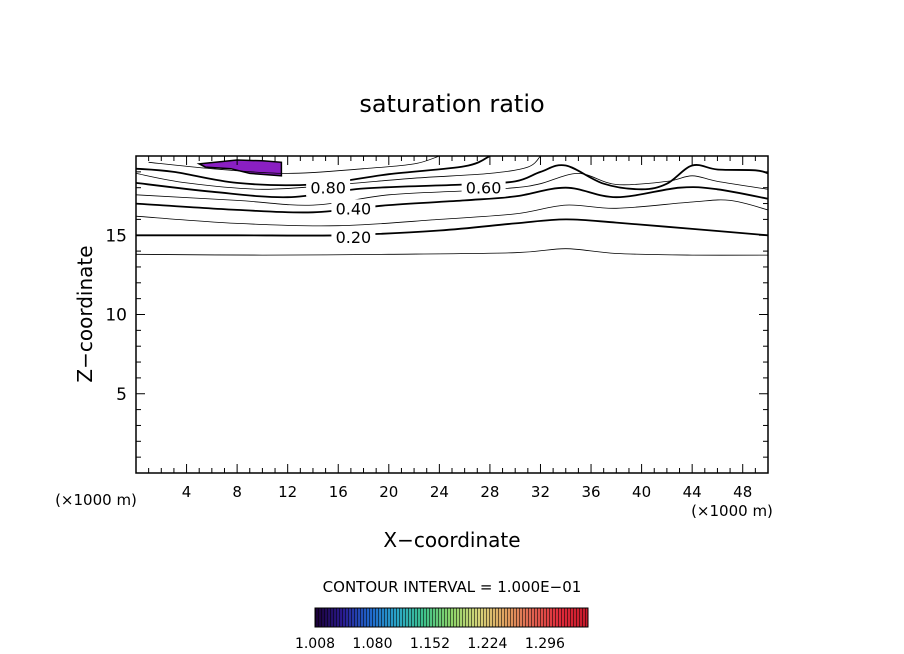 The width and height of the screenshot is (904, 654). What do you see at coordinates (545, 644) in the screenshot?
I see `colorbar-tick-label: 1.296` at bounding box center [545, 644].